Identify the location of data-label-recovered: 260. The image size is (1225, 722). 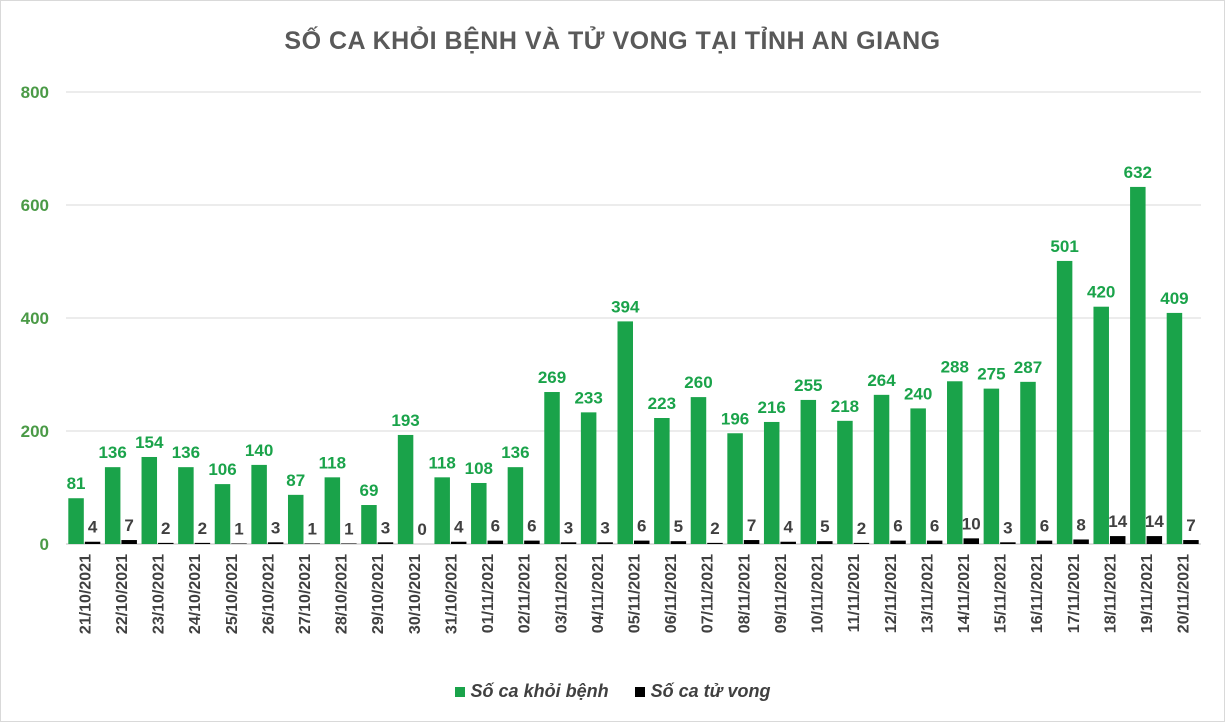
(698, 382).